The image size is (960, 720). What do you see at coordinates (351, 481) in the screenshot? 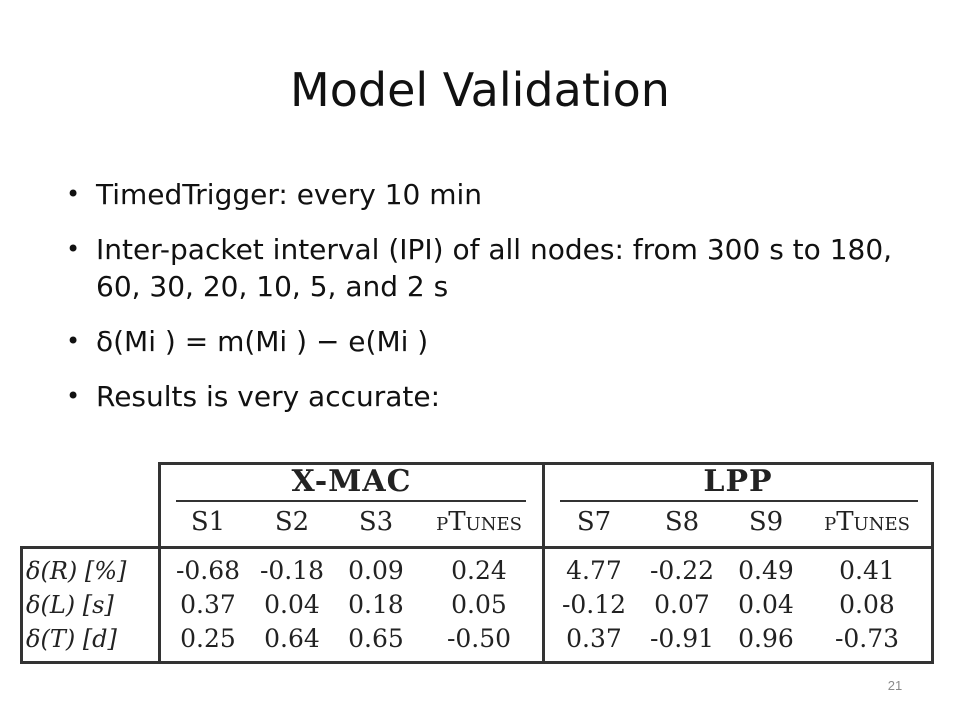
I see `group-header-xmac: X-MAC` at bounding box center [351, 481].